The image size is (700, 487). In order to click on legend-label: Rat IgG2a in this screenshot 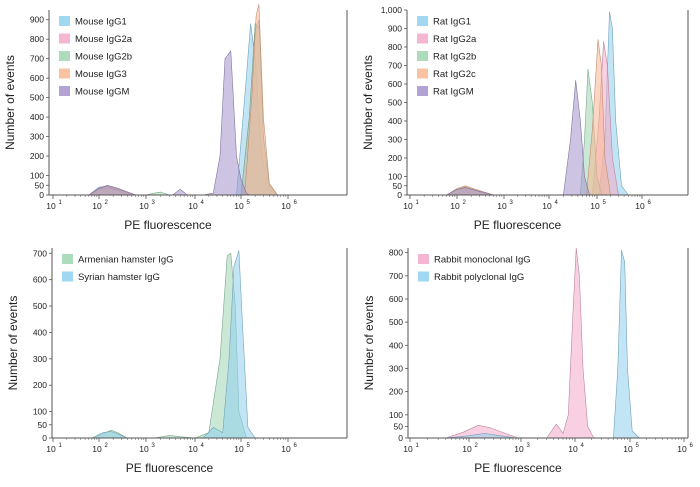, I will do `click(455, 39)`.